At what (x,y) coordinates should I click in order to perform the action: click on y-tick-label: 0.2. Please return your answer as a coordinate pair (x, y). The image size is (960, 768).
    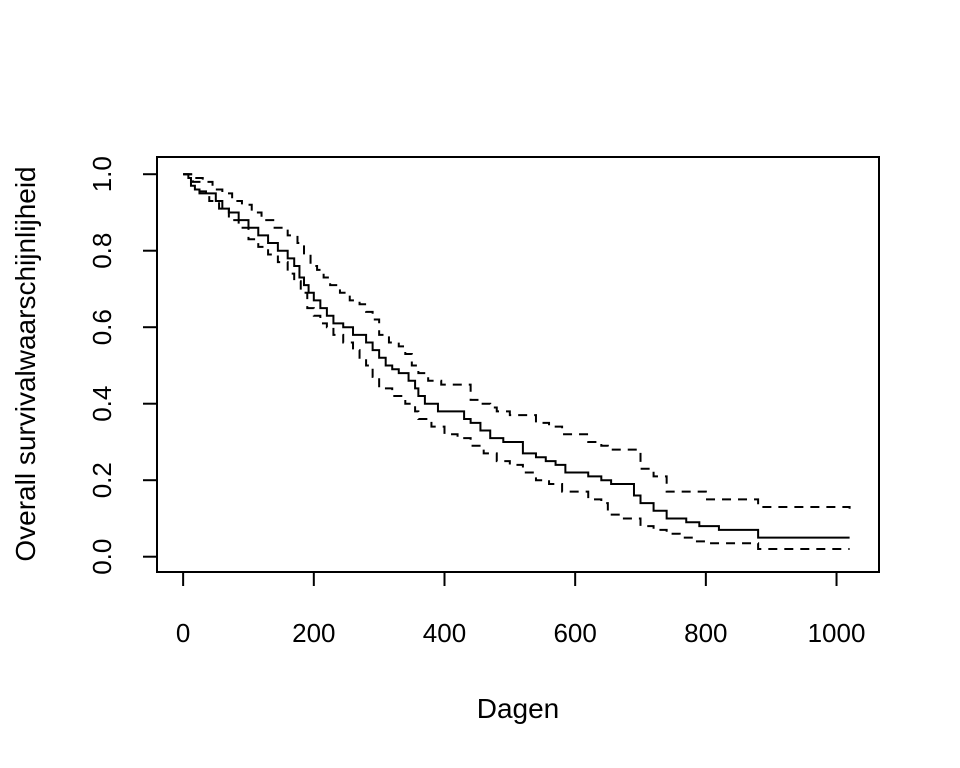
    Looking at the image, I should click on (102, 480).